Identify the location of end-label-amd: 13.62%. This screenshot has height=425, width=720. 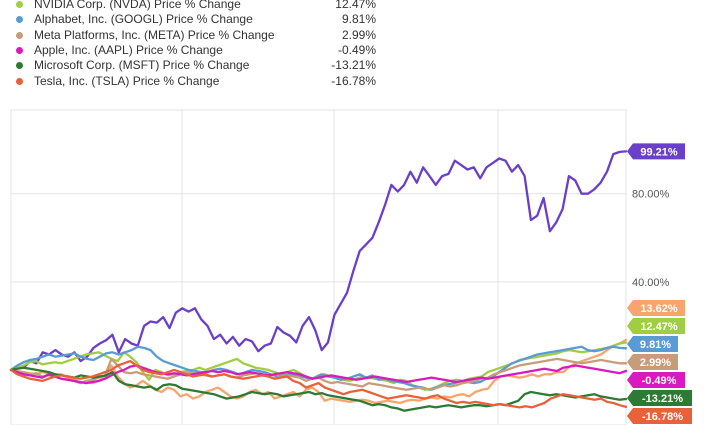
(659, 309).